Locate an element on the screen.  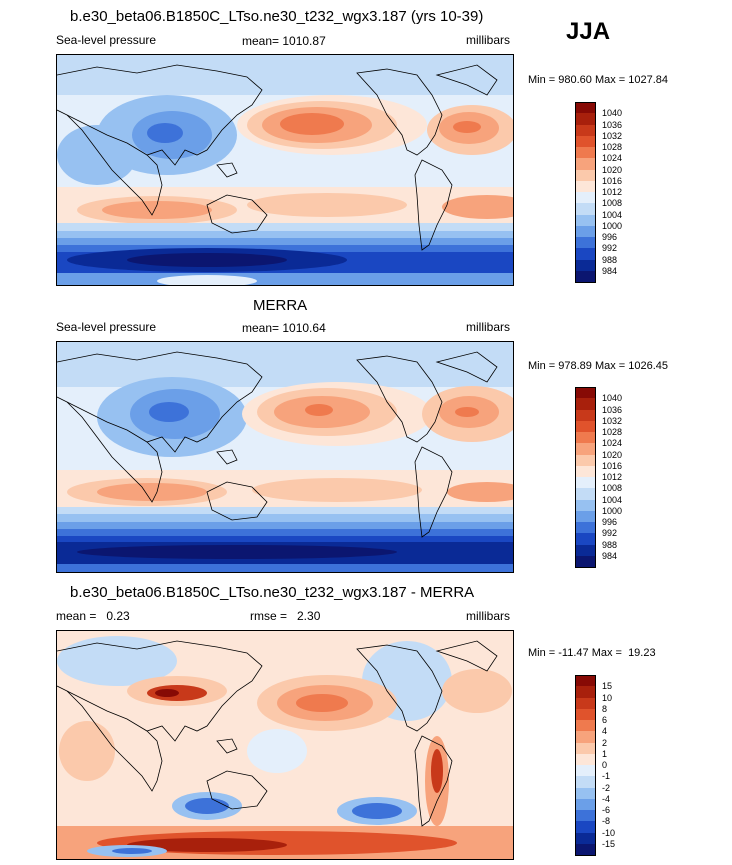
colorbar-label: 10 is located at coordinates (607, 697).